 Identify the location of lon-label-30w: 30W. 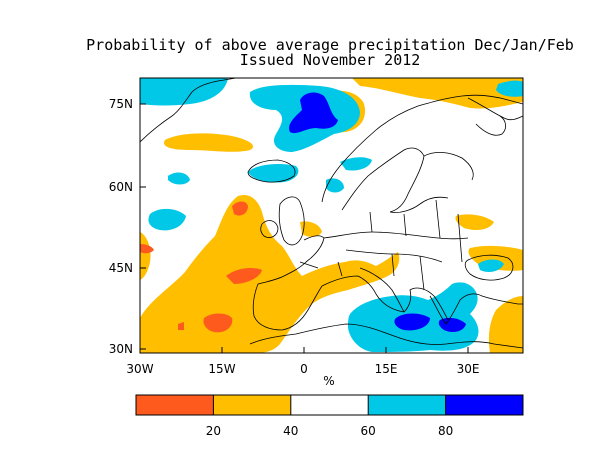
(139, 369).